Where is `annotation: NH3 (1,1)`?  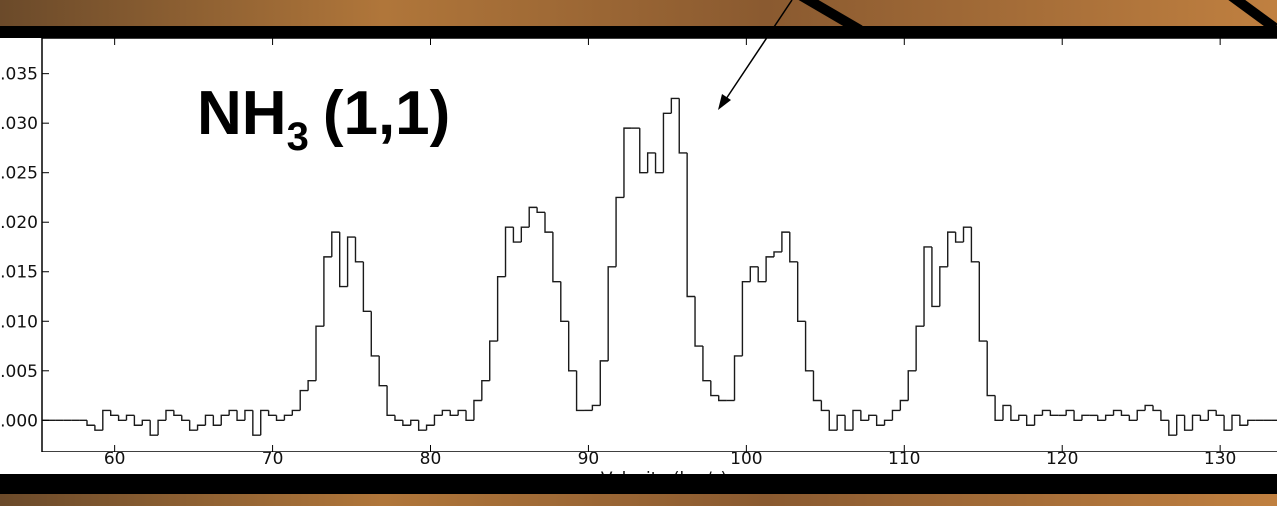 annotation: NH3 (1,1) is located at coordinates (323, 119).